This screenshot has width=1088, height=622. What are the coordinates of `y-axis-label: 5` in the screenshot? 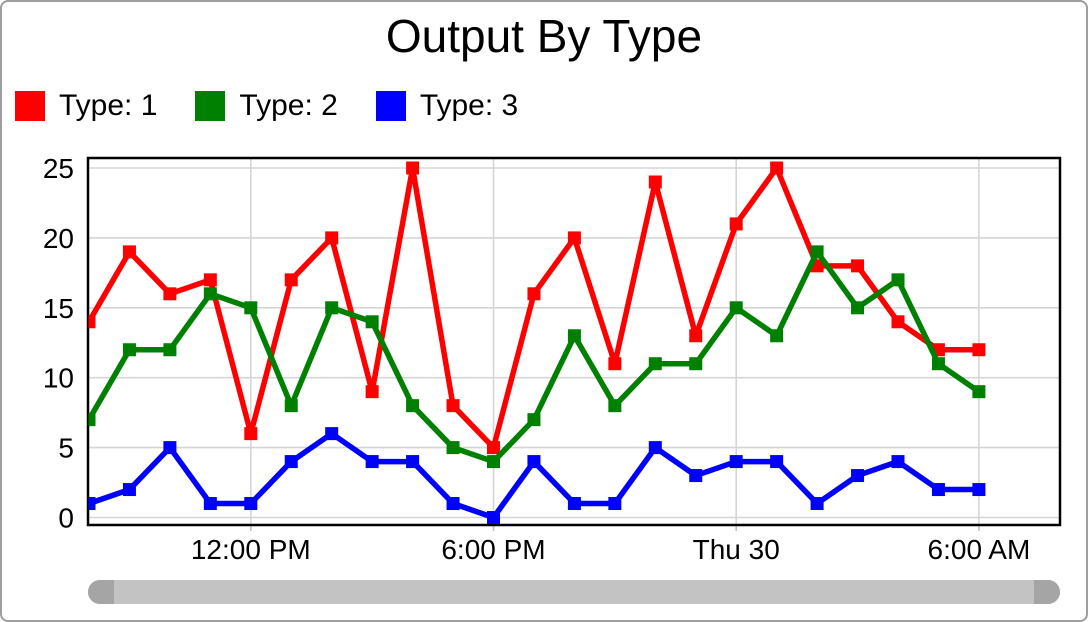 It's located at (66, 448).